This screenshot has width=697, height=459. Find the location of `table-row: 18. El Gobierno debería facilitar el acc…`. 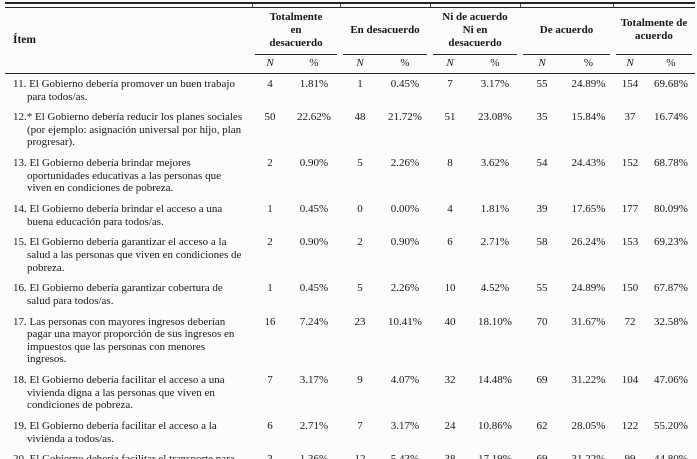

table-row: 18. El Gobierno debería facilitar el acc… is located at coordinates (350, 393).